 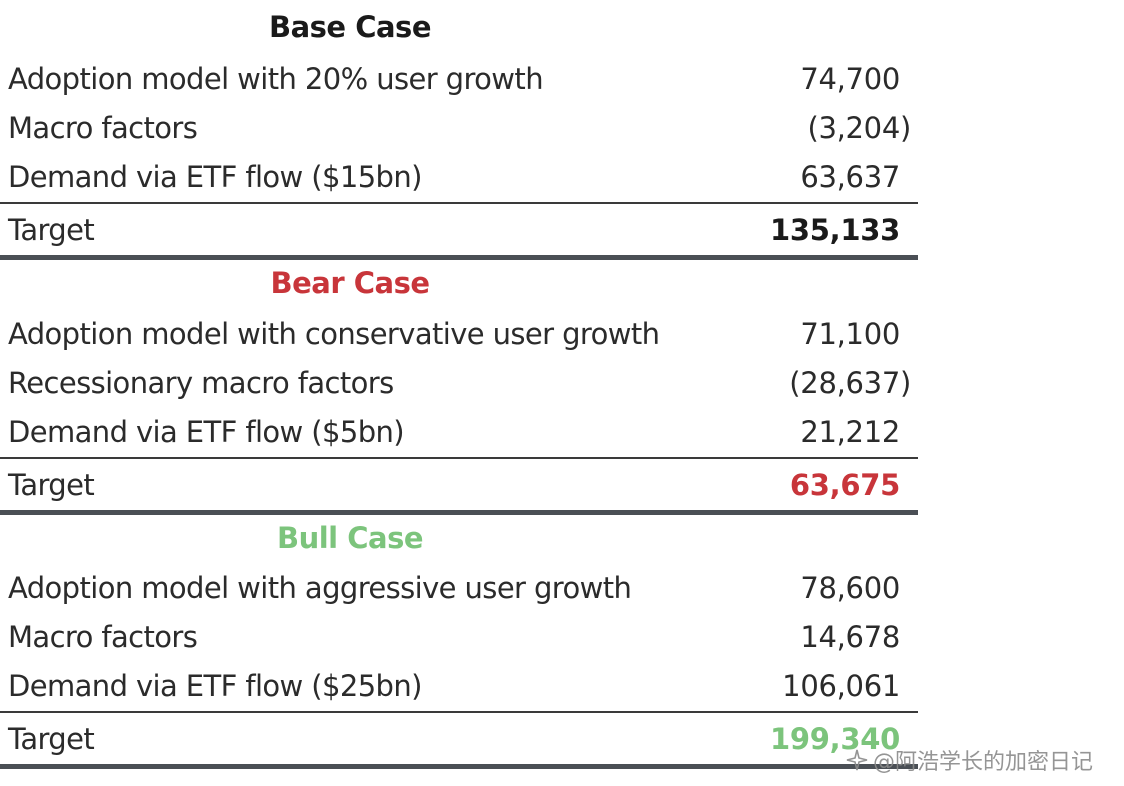 I want to click on watermark-text: @阿浩学长的加密日记, so click(x=983, y=762).